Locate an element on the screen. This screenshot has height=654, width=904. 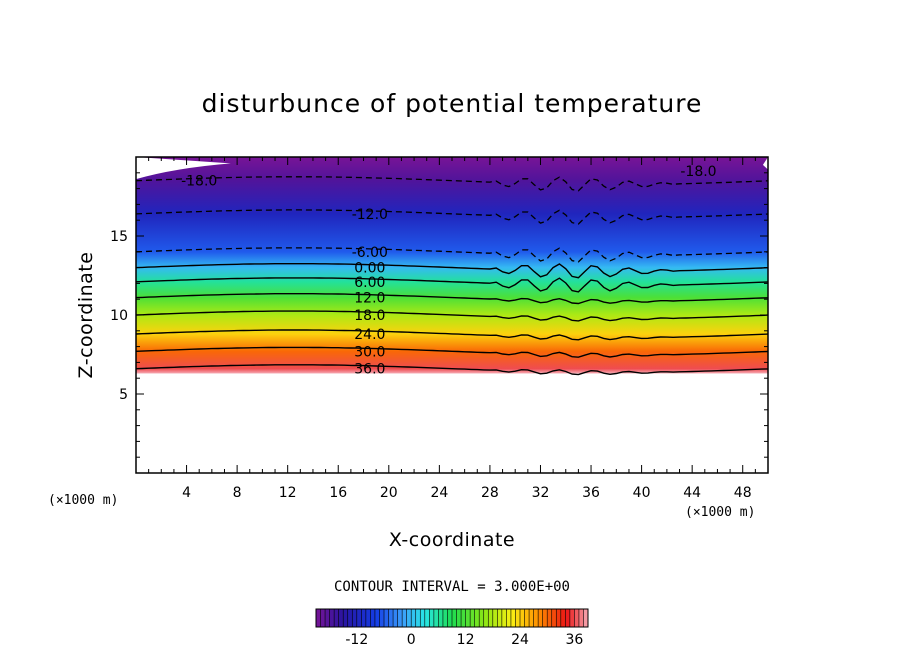
x-tick-label: 4 is located at coordinates (186, 493).